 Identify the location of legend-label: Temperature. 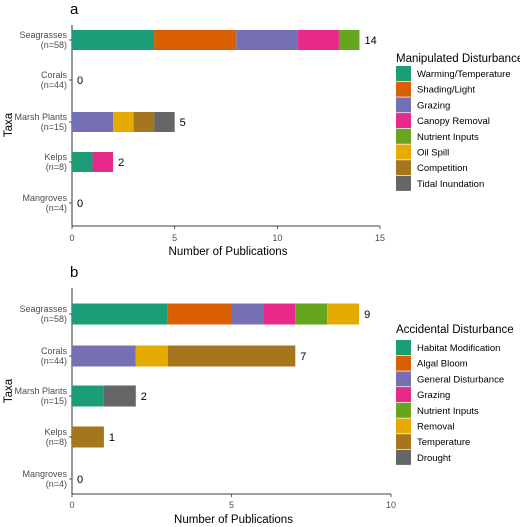
(443, 442).